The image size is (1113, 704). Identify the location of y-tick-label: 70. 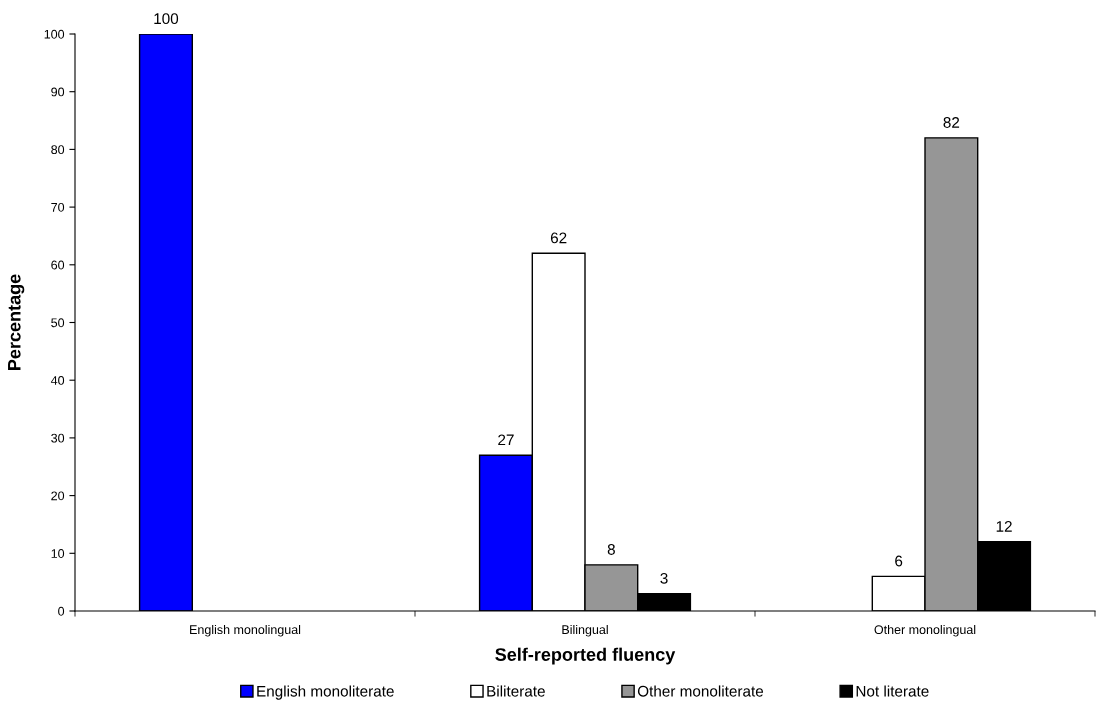
(58, 207).